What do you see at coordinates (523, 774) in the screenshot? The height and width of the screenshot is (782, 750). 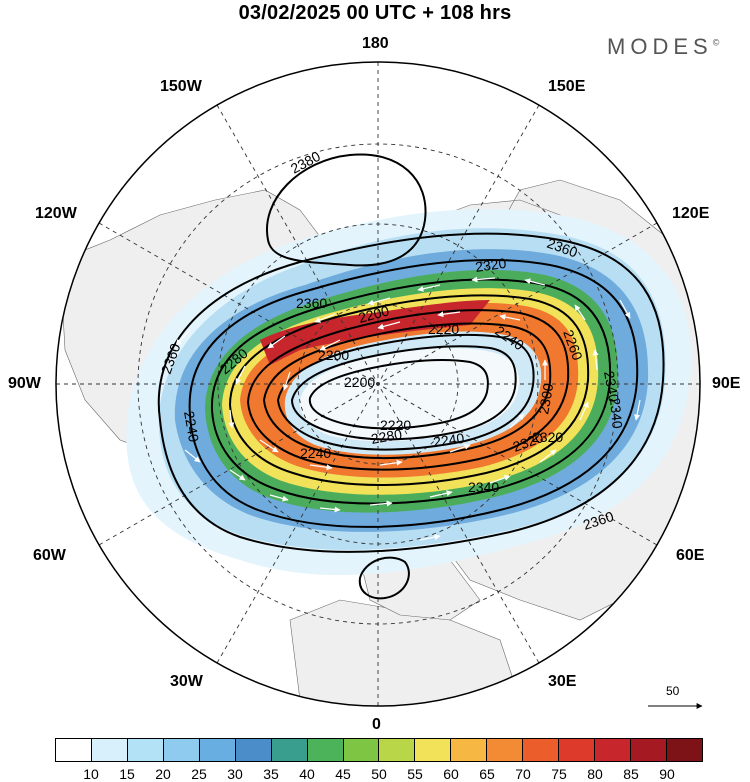 I see `colorbar-tick-label: 70` at bounding box center [523, 774].